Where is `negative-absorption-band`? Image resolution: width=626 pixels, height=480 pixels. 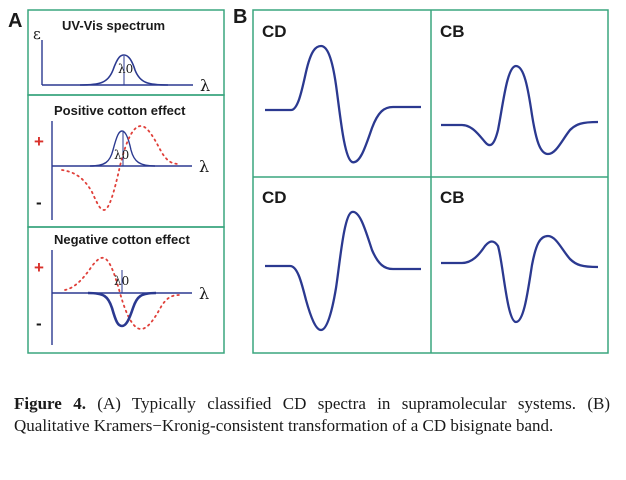
negative-absorption-band is located at coordinates (122, 309).